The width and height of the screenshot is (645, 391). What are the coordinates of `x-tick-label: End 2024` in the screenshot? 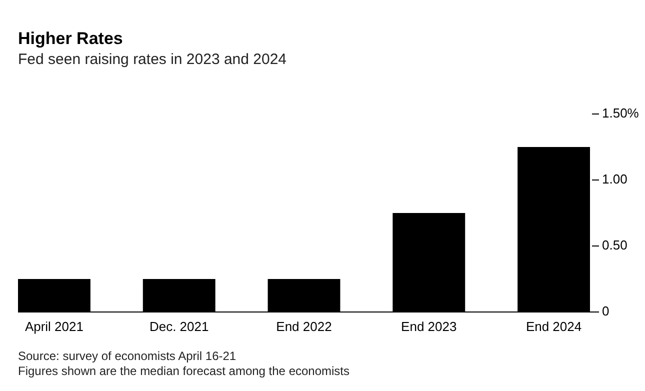 It's located at (554, 326).